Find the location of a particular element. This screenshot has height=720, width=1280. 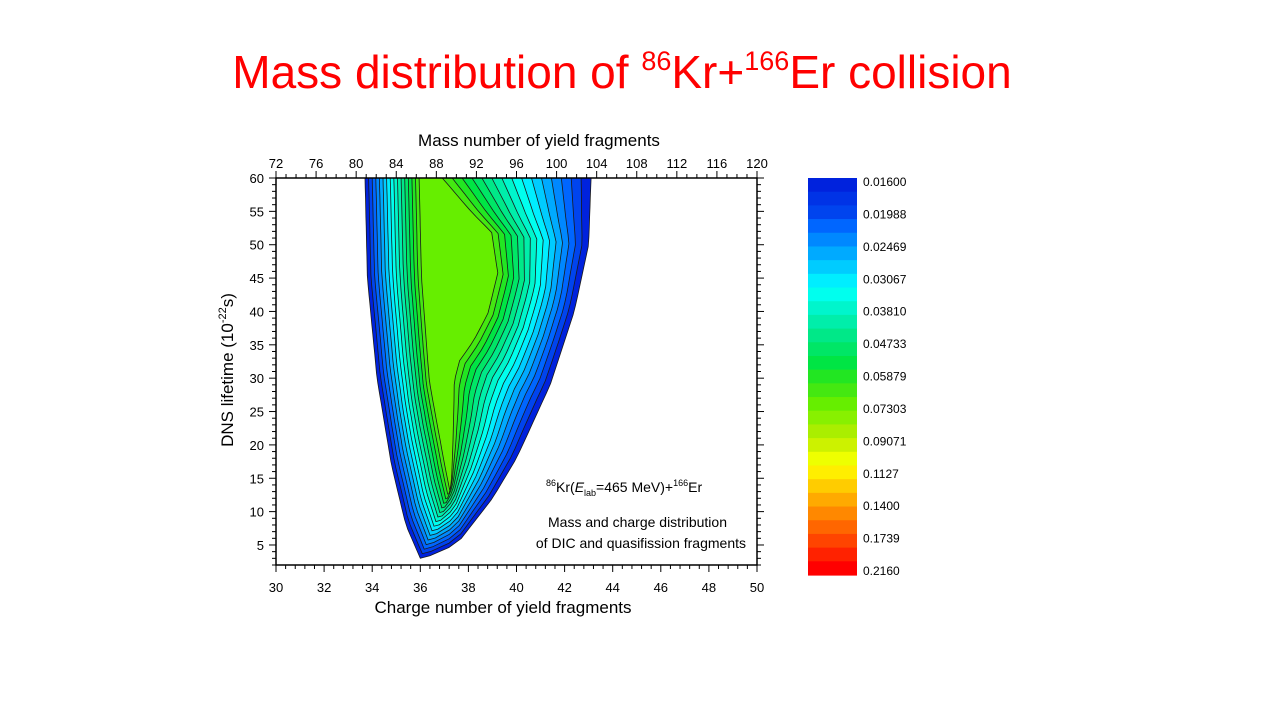

tick-label: 45 is located at coordinates (257, 278).